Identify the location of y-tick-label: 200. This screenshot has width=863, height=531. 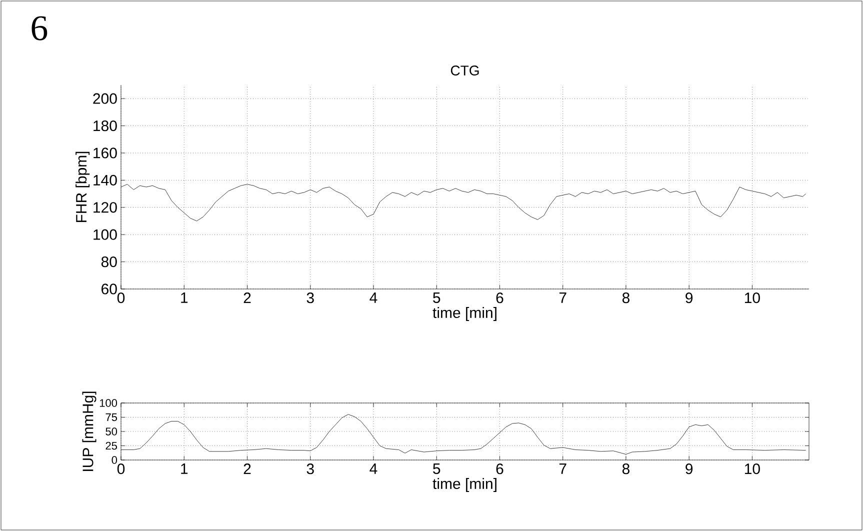
(105, 98).